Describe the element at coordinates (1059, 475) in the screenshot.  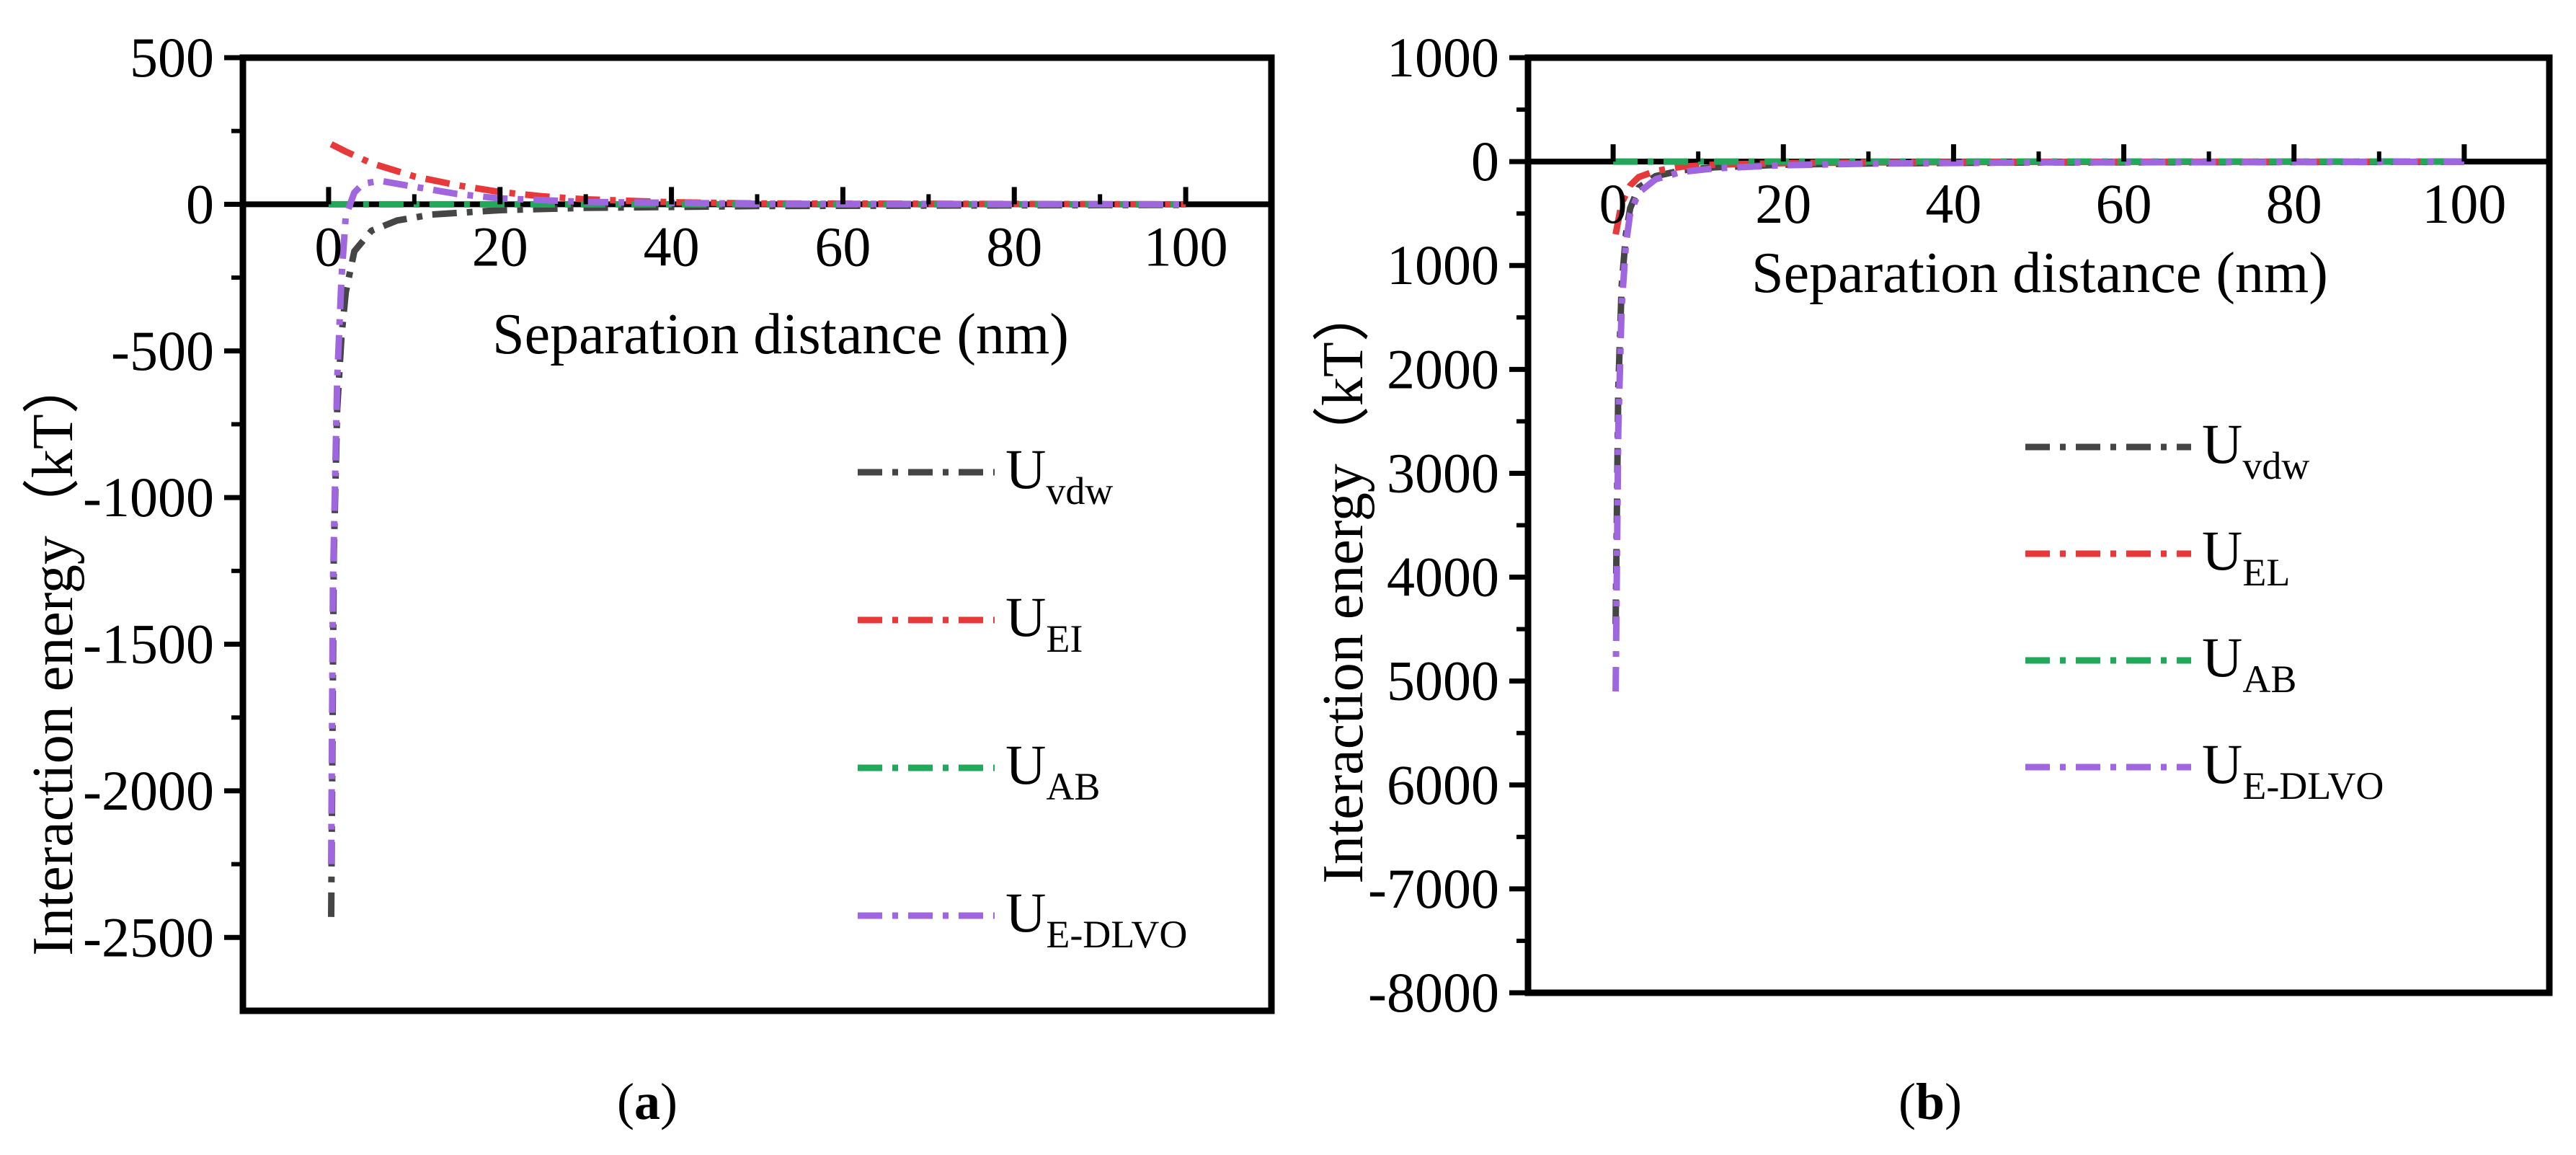
I see `legend-label-vdw-a: Uvdw` at that location.